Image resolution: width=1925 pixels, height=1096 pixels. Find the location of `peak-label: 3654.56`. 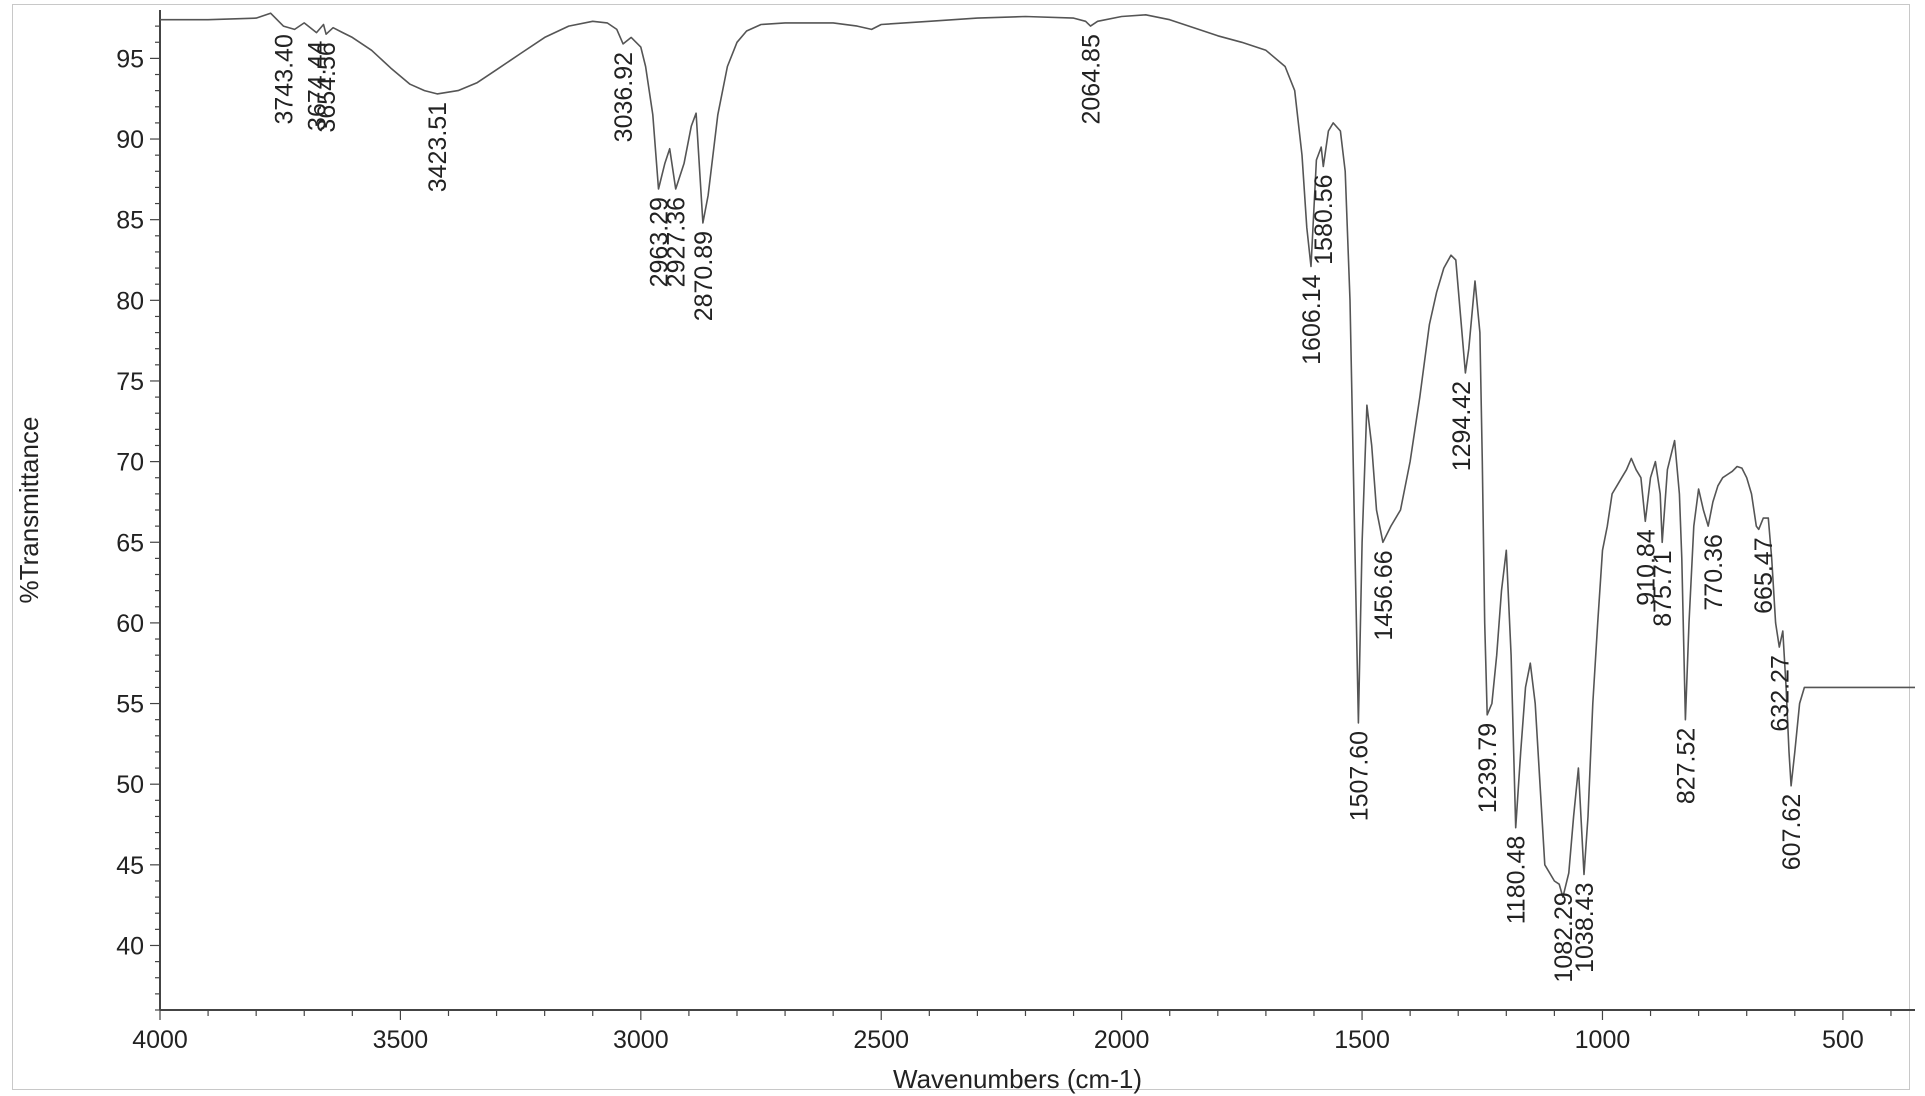

peak-label: 3654.56 is located at coordinates (327, 87).